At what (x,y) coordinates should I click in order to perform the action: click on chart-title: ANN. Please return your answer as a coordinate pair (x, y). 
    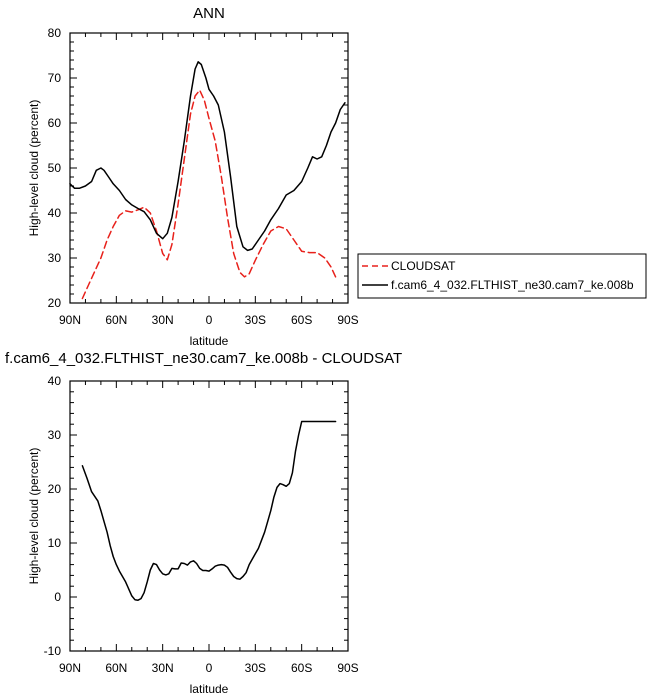
    Looking at the image, I should click on (209, 13).